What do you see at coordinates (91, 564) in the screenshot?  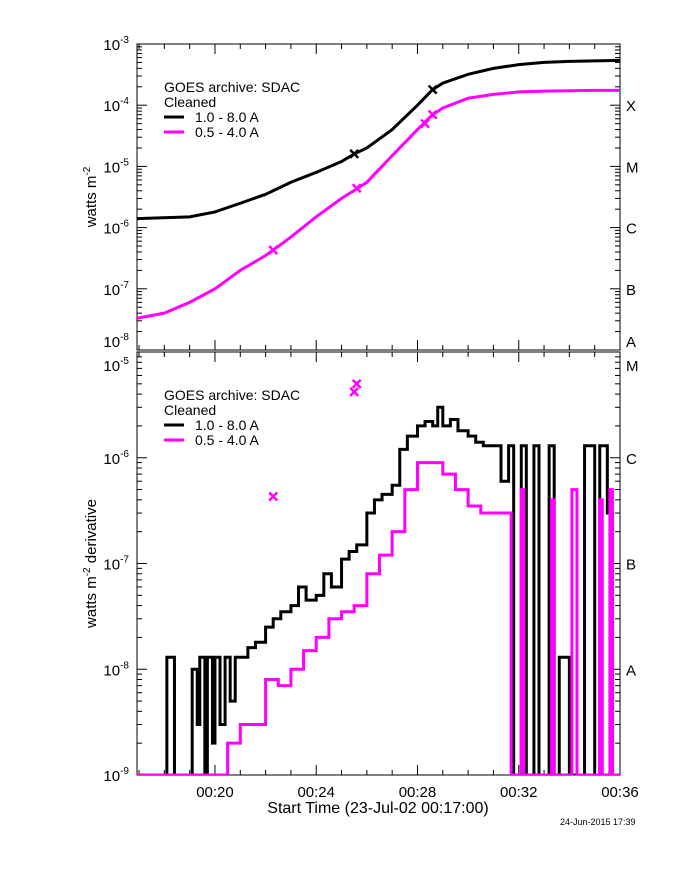 I see `y-axis-label: watts m-2 derivative` at bounding box center [91, 564].